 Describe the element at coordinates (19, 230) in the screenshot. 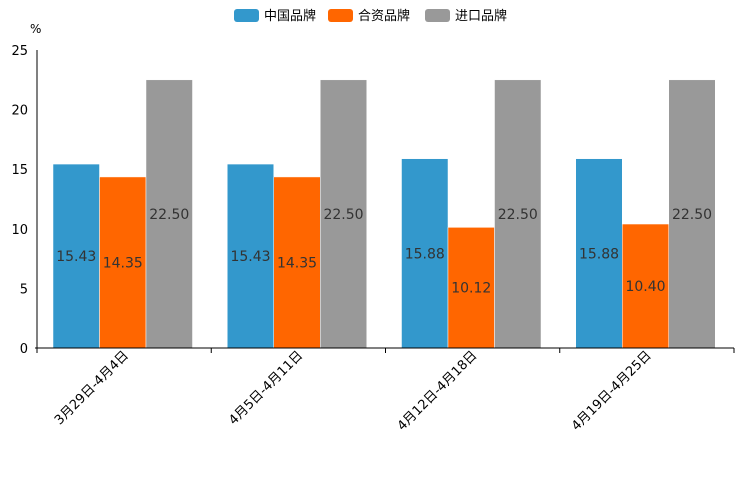

I see `y-tick-label: 10` at that location.